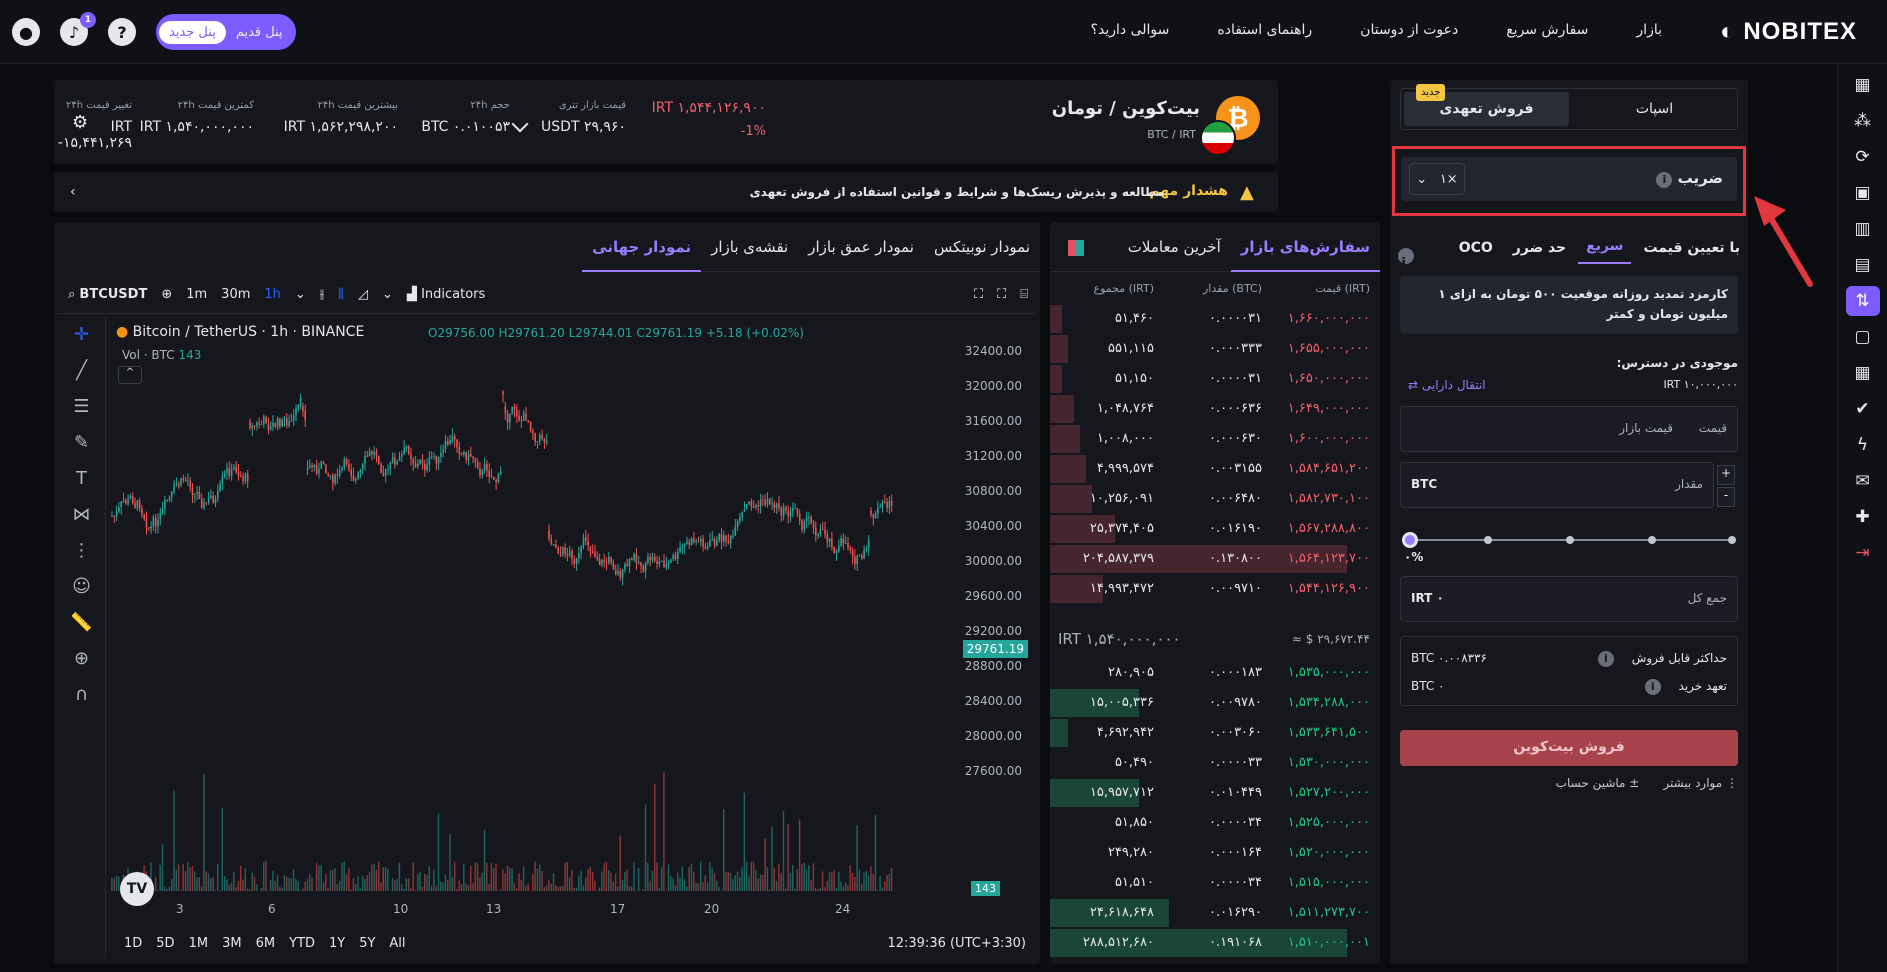 The height and width of the screenshot is (972, 1887). I want to click on orderbook-layout-icon, so click(1076, 248).